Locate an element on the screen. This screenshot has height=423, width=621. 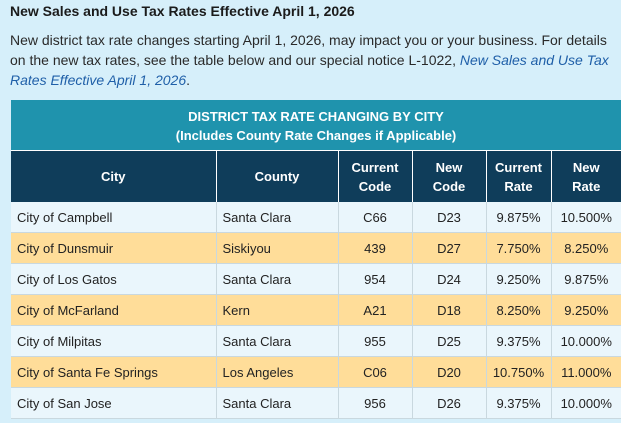
cell-current-code: 954 is located at coordinates (375, 279).